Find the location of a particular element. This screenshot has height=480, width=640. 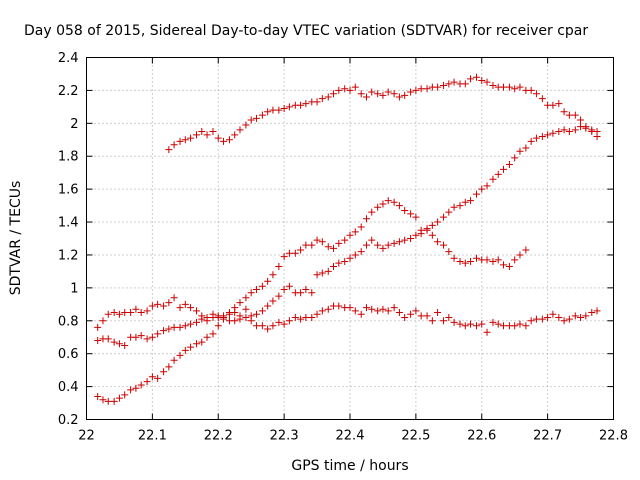

y-tick-label: 0.2 is located at coordinates (68, 420).